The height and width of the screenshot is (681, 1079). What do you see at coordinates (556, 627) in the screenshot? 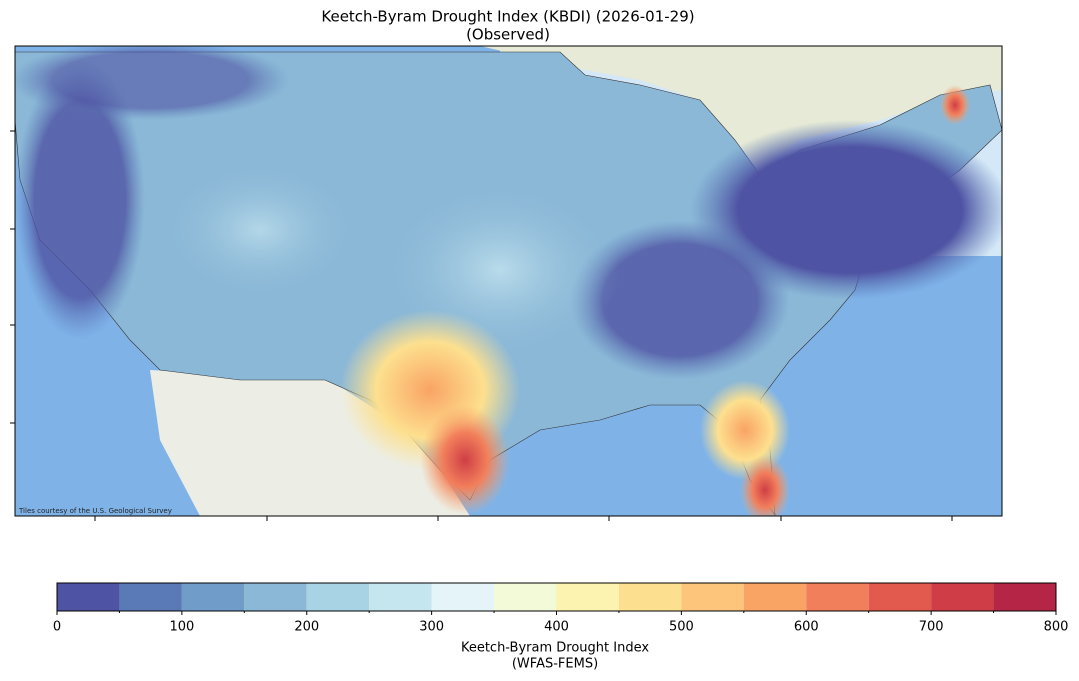
I see `tick-label: 400` at bounding box center [556, 627].